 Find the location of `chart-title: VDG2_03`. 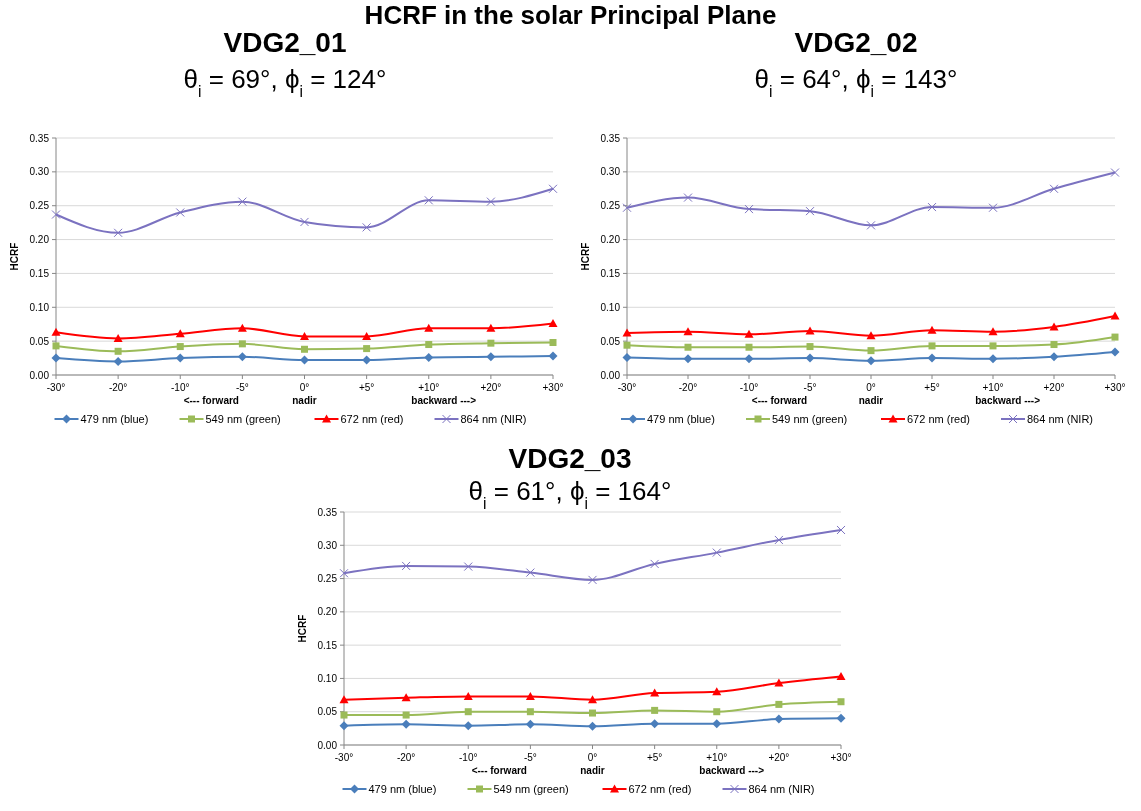

chart-title: VDG2_03 is located at coordinates (570, 458).